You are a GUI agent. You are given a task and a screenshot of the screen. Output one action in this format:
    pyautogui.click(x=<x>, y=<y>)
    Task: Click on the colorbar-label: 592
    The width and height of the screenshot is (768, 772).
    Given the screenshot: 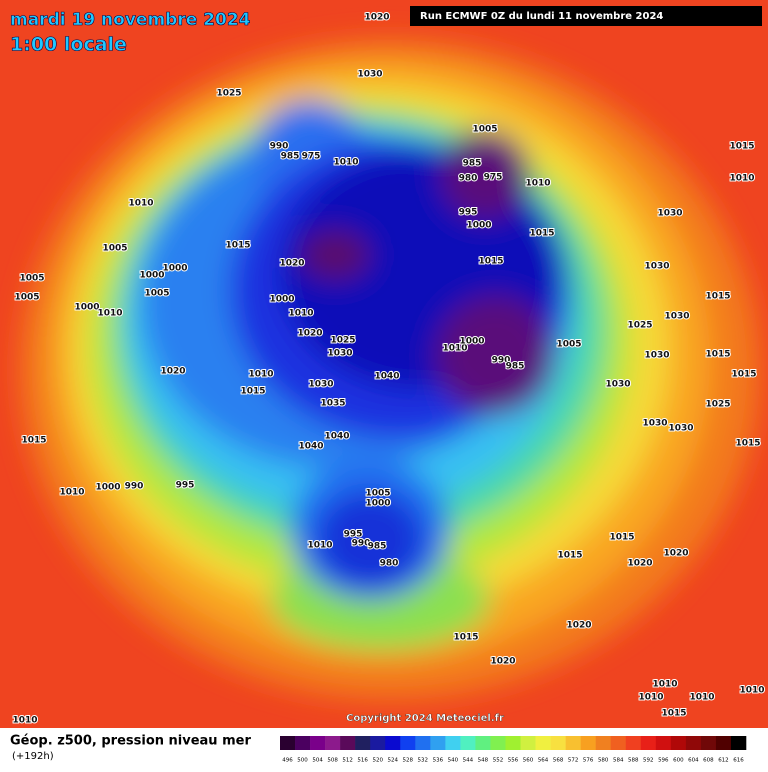 What is the action you would take?
    pyautogui.click(x=648, y=761)
    